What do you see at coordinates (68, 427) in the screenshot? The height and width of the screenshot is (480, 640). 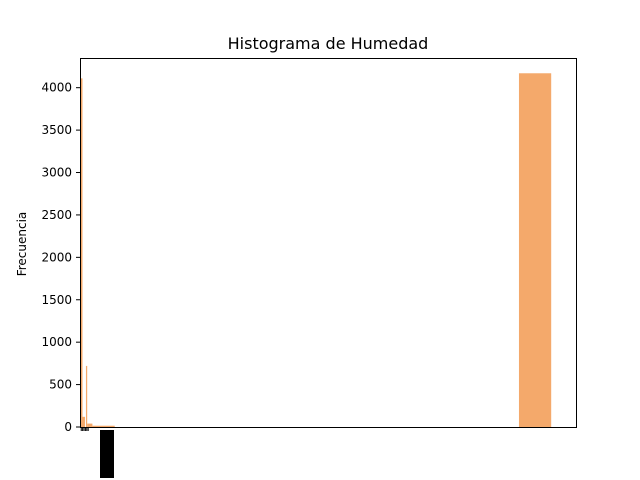 I see `y-tick-label-0: 0` at bounding box center [68, 427].